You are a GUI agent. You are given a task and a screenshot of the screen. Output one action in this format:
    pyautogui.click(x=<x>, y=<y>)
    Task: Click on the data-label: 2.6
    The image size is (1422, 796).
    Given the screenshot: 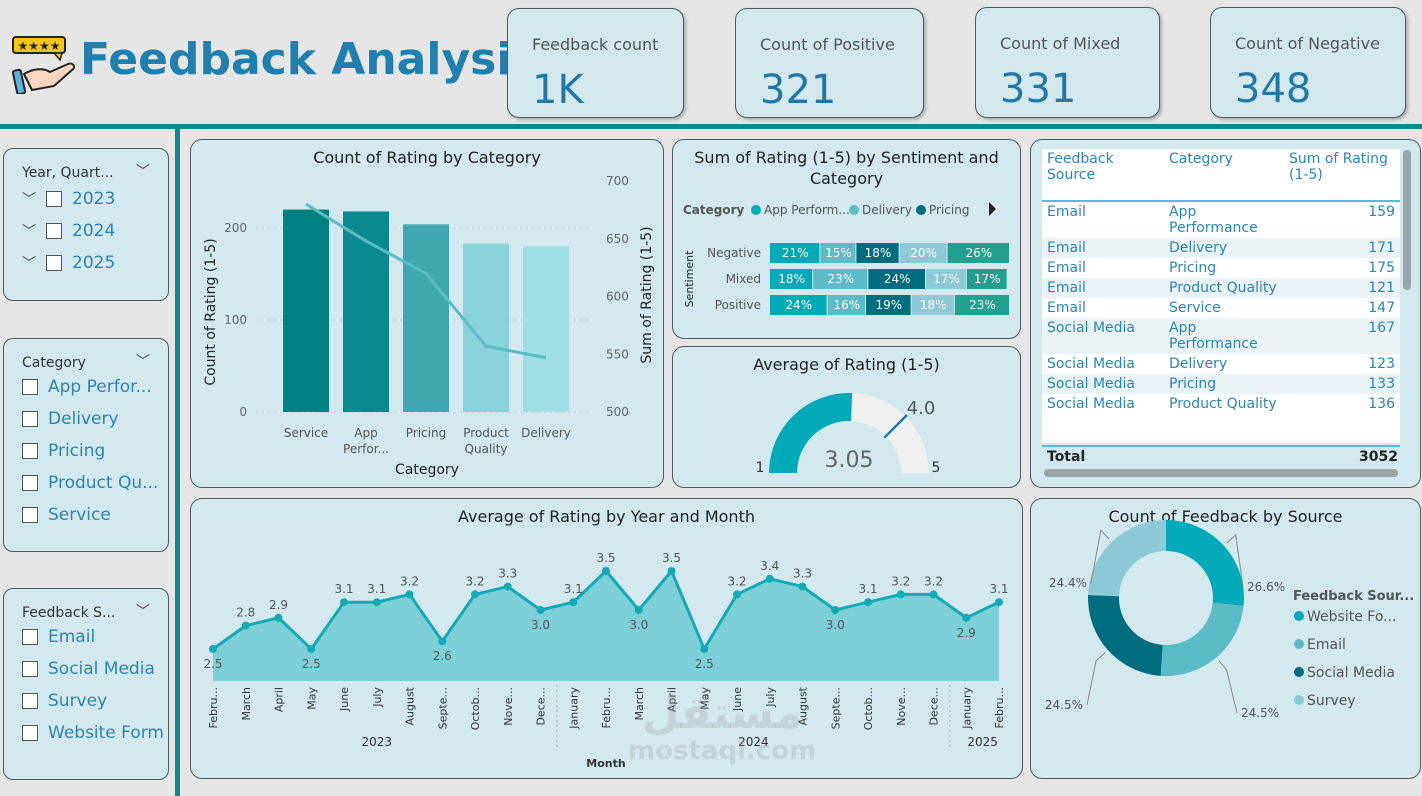 What is the action you would take?
    pyautogui.click(x=442, y=656)
    